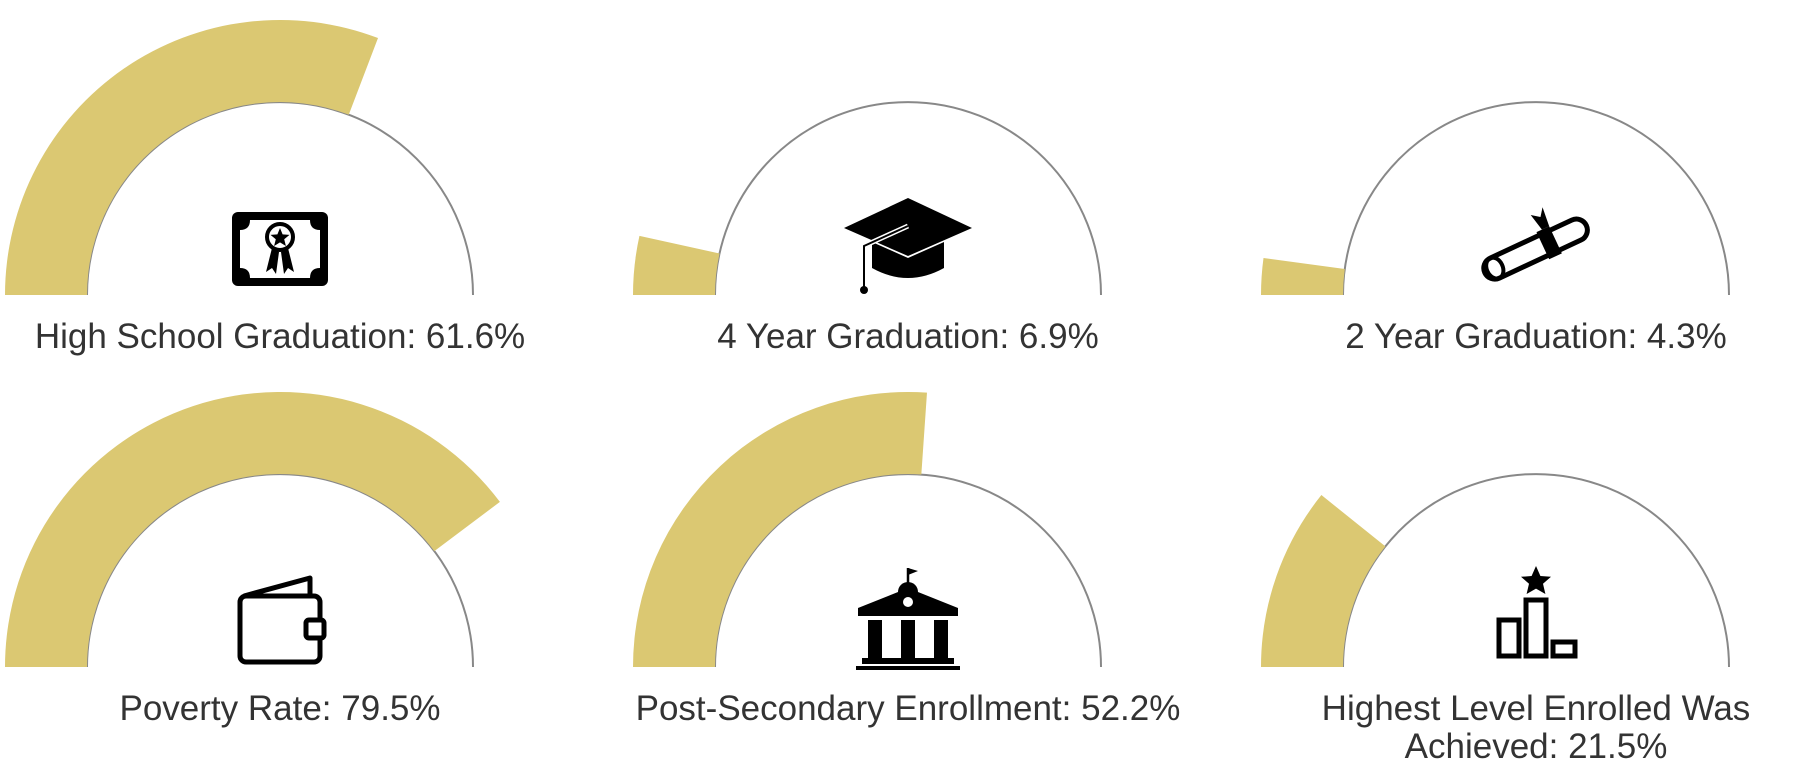 The height and width of the screenshot is (774, 1818). I want to click on podium-star-icon, so click(1536, 617).